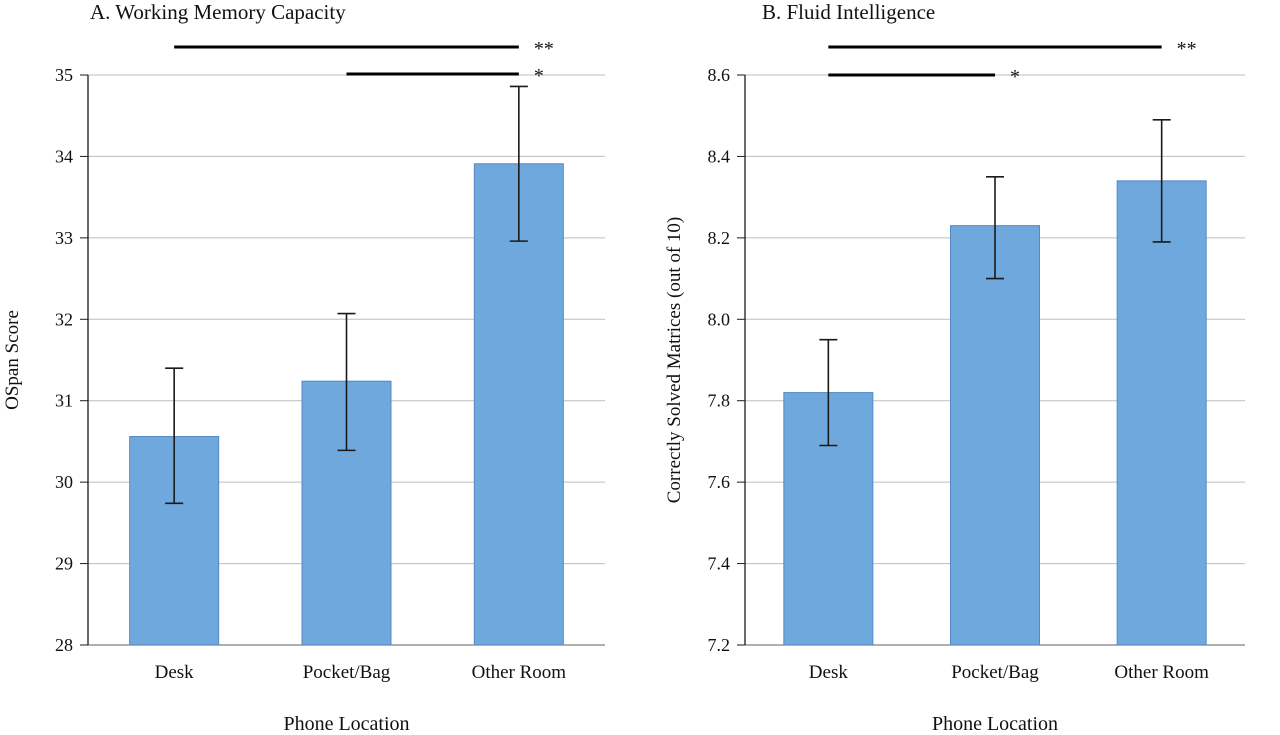  Describe the element at coordinates (64, 645) in the screenshot. I see `y-tick-label: 28` at that location.